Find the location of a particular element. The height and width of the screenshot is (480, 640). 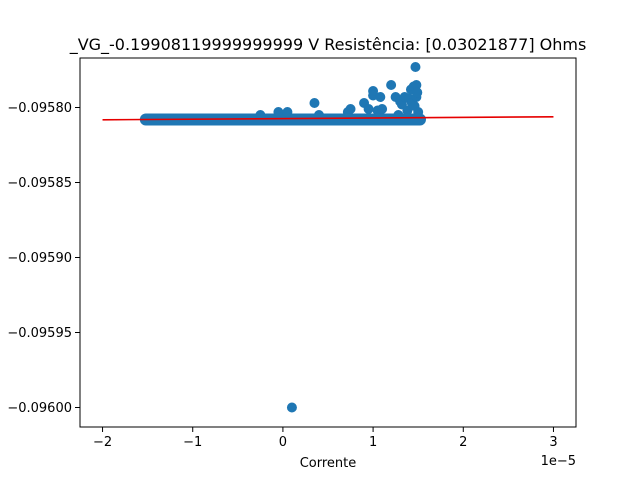

x-tick-label: −1 is located at coordinates (192, 442).